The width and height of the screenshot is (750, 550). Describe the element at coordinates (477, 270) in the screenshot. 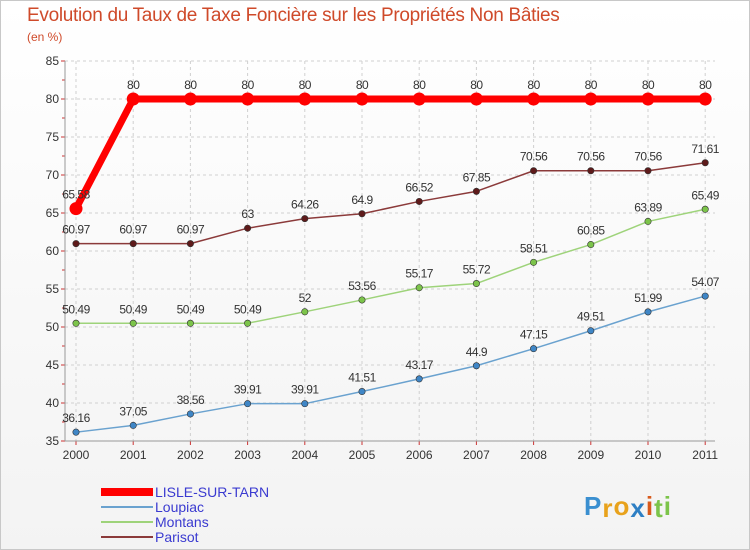

I see `data-label-montans: 55.72` at that location.